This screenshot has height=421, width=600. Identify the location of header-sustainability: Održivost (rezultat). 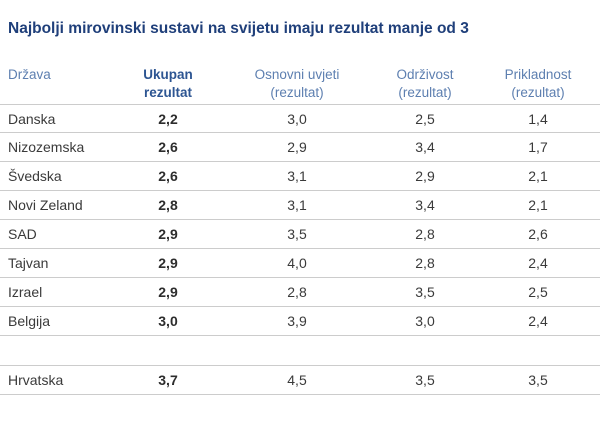
(425, 84).